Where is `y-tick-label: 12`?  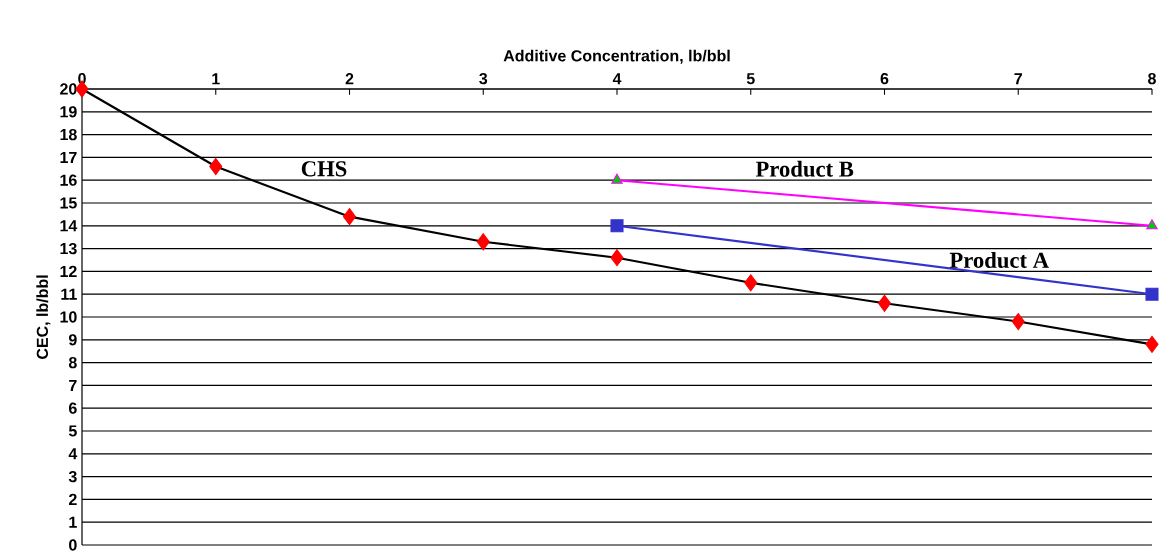
y-tick-label: 12 is located at coordinates (68, 271).